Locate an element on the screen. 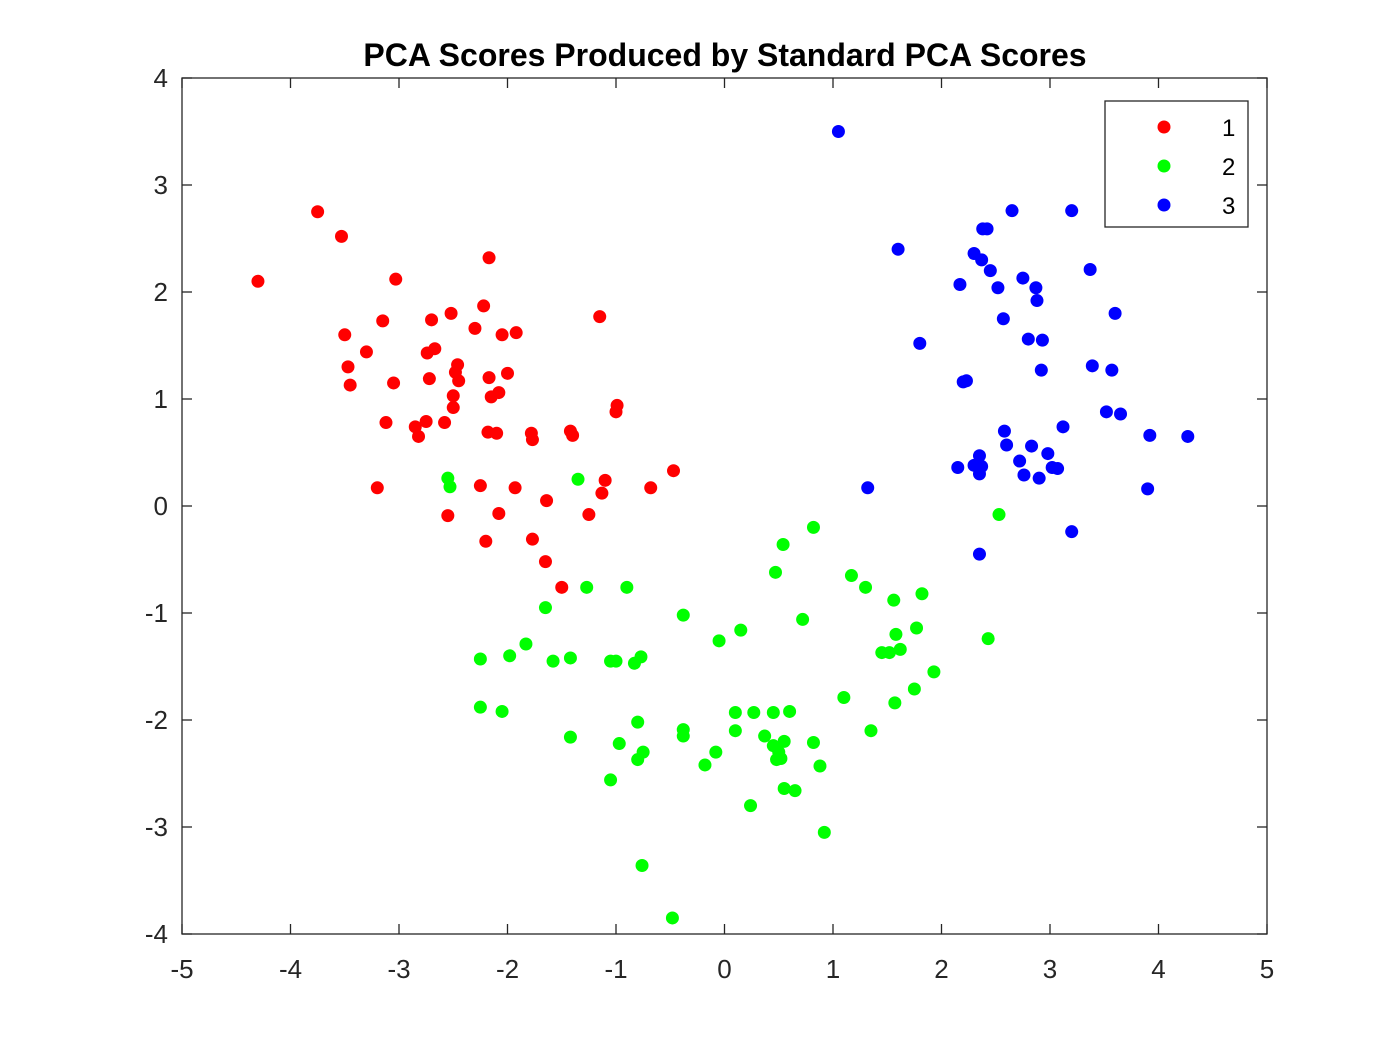 The width and height of the screenshot is (1400, 1050). x-tick-label: -2 is located at coordinates (507, 969).